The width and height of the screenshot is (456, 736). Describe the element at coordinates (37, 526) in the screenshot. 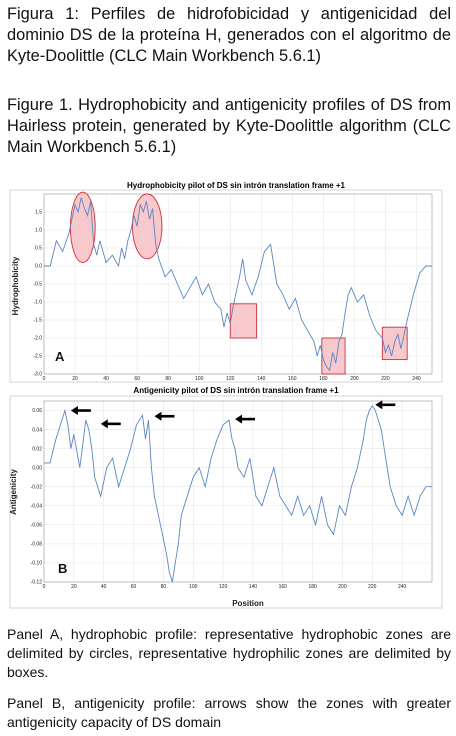

I see `chart-b-ytick-label: -0.06` at that location.